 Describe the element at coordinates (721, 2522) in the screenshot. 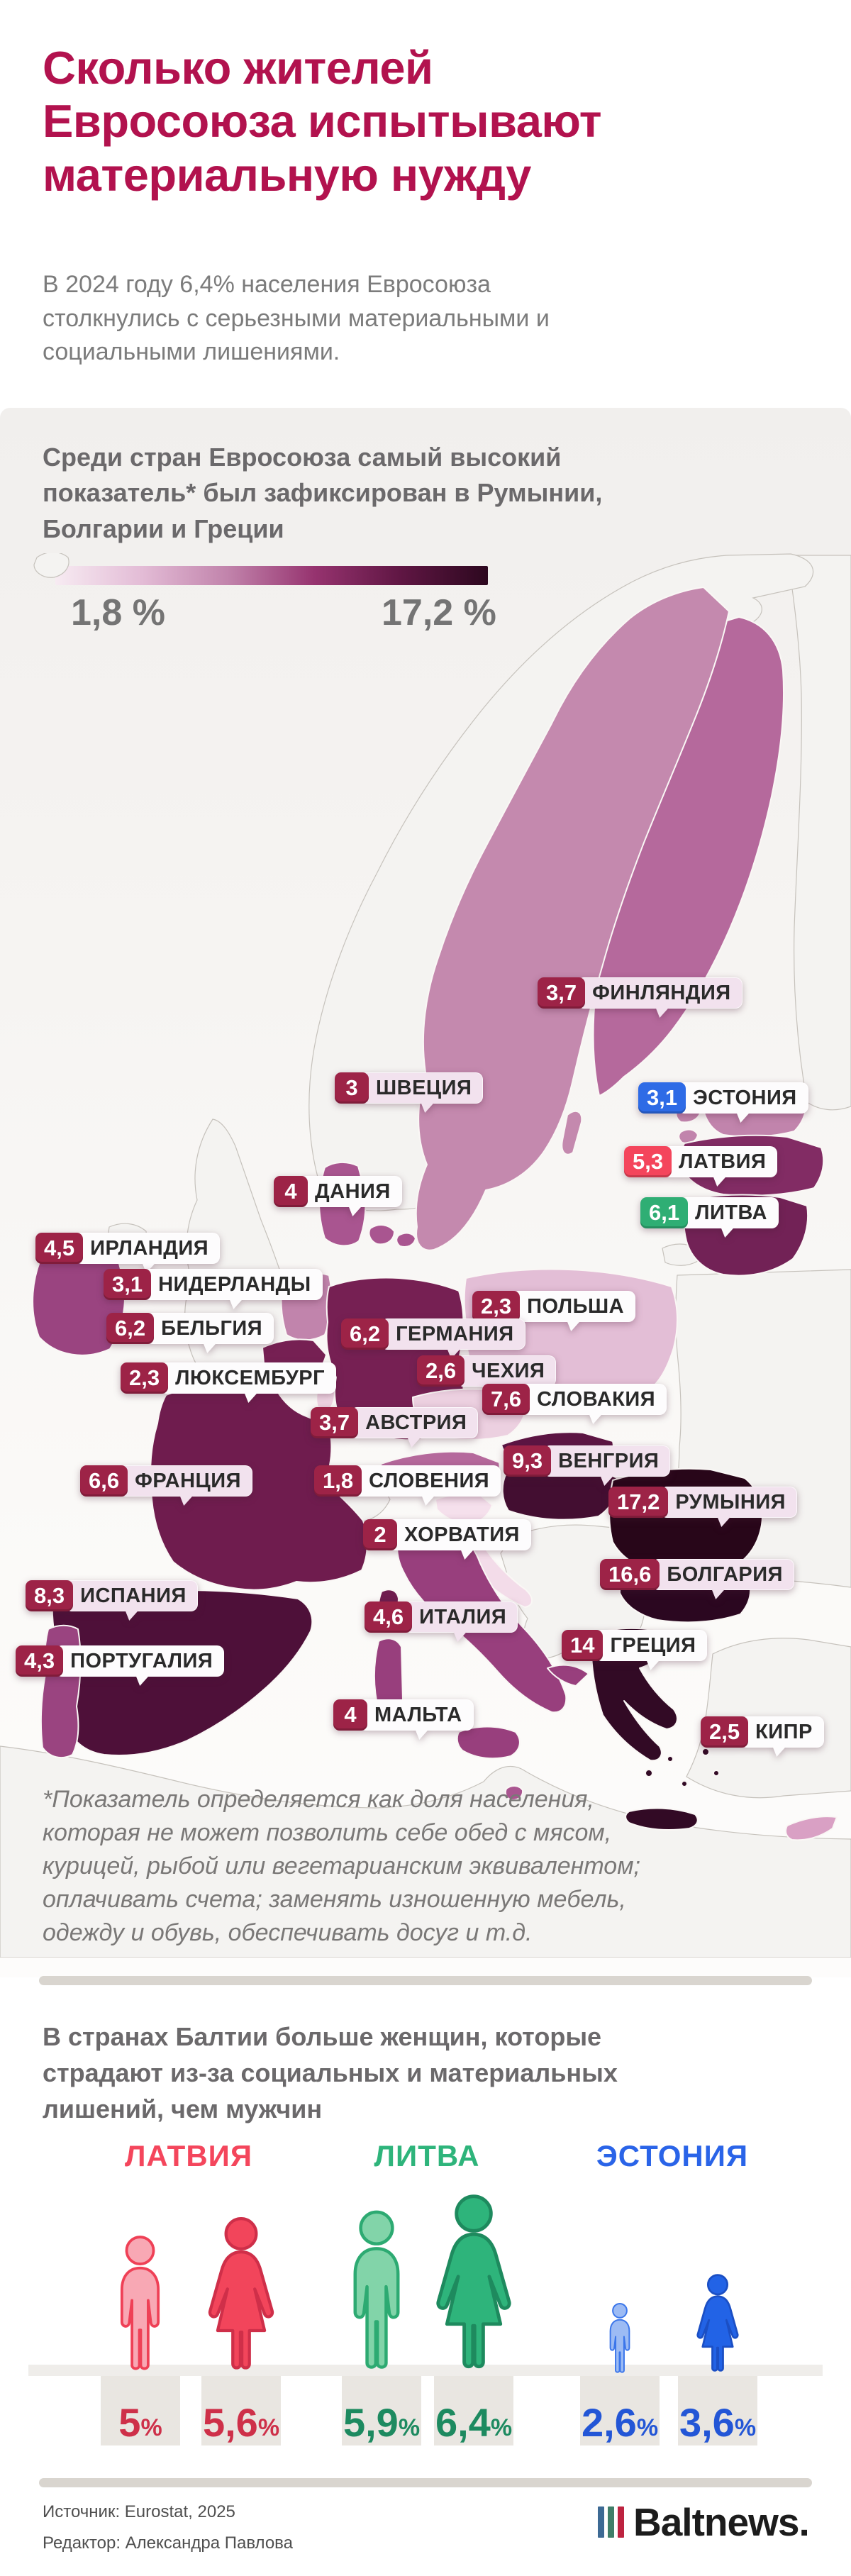

I see `baltnews-logo: Baltnews.` at that location.